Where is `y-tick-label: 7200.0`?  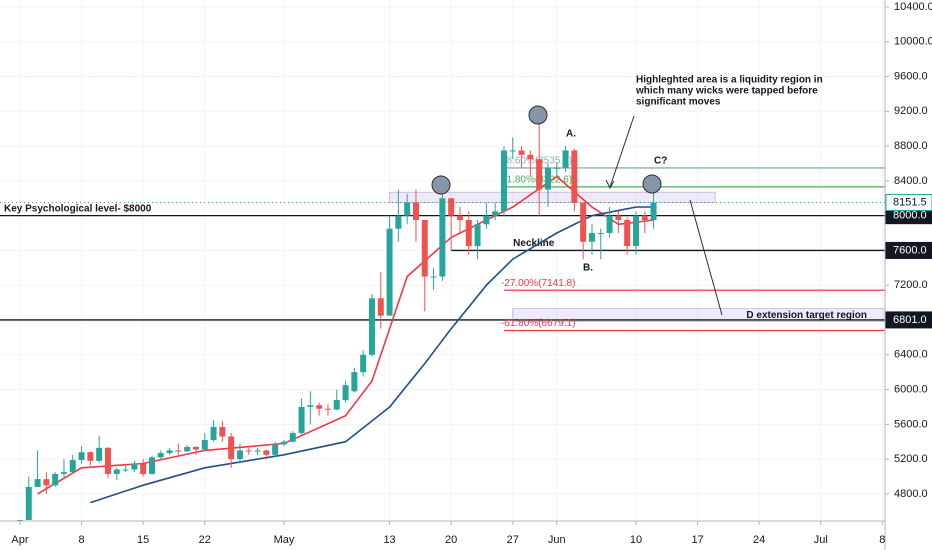 y-tick-label: 7200.0 is located at coordinates (911, 285).